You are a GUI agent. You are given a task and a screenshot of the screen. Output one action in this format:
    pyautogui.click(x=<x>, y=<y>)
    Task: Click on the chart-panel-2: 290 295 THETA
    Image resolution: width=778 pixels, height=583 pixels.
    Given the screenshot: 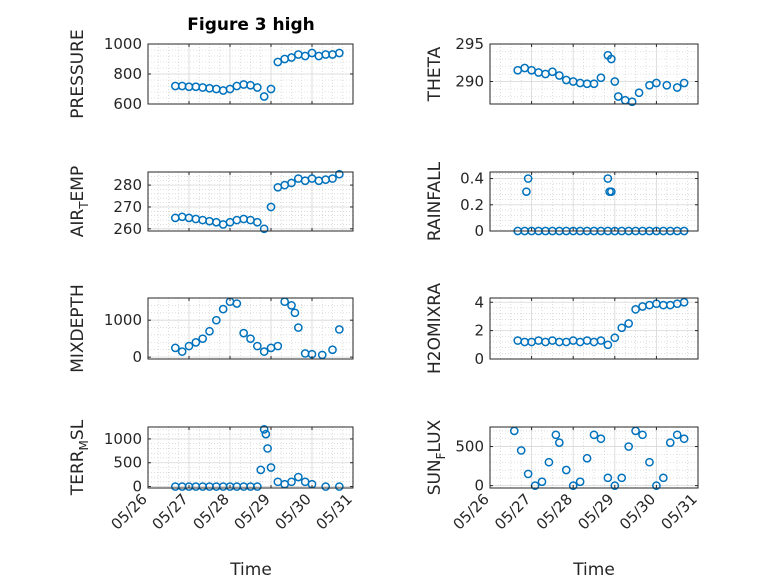 What is the action you would take?
    pyautogui.click(x=562, y=71)
    